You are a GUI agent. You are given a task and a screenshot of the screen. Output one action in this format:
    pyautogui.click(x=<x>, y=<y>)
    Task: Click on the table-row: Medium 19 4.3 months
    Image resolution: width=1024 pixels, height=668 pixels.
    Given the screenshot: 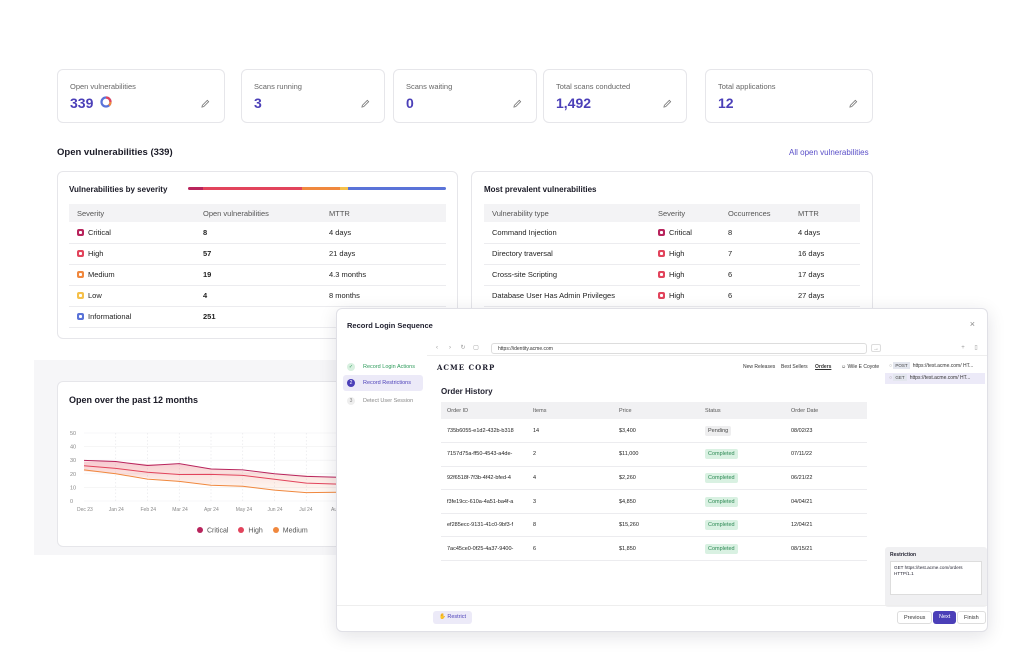 What is the action you would take?
    pyautogui.click(x=257, y=275)
    